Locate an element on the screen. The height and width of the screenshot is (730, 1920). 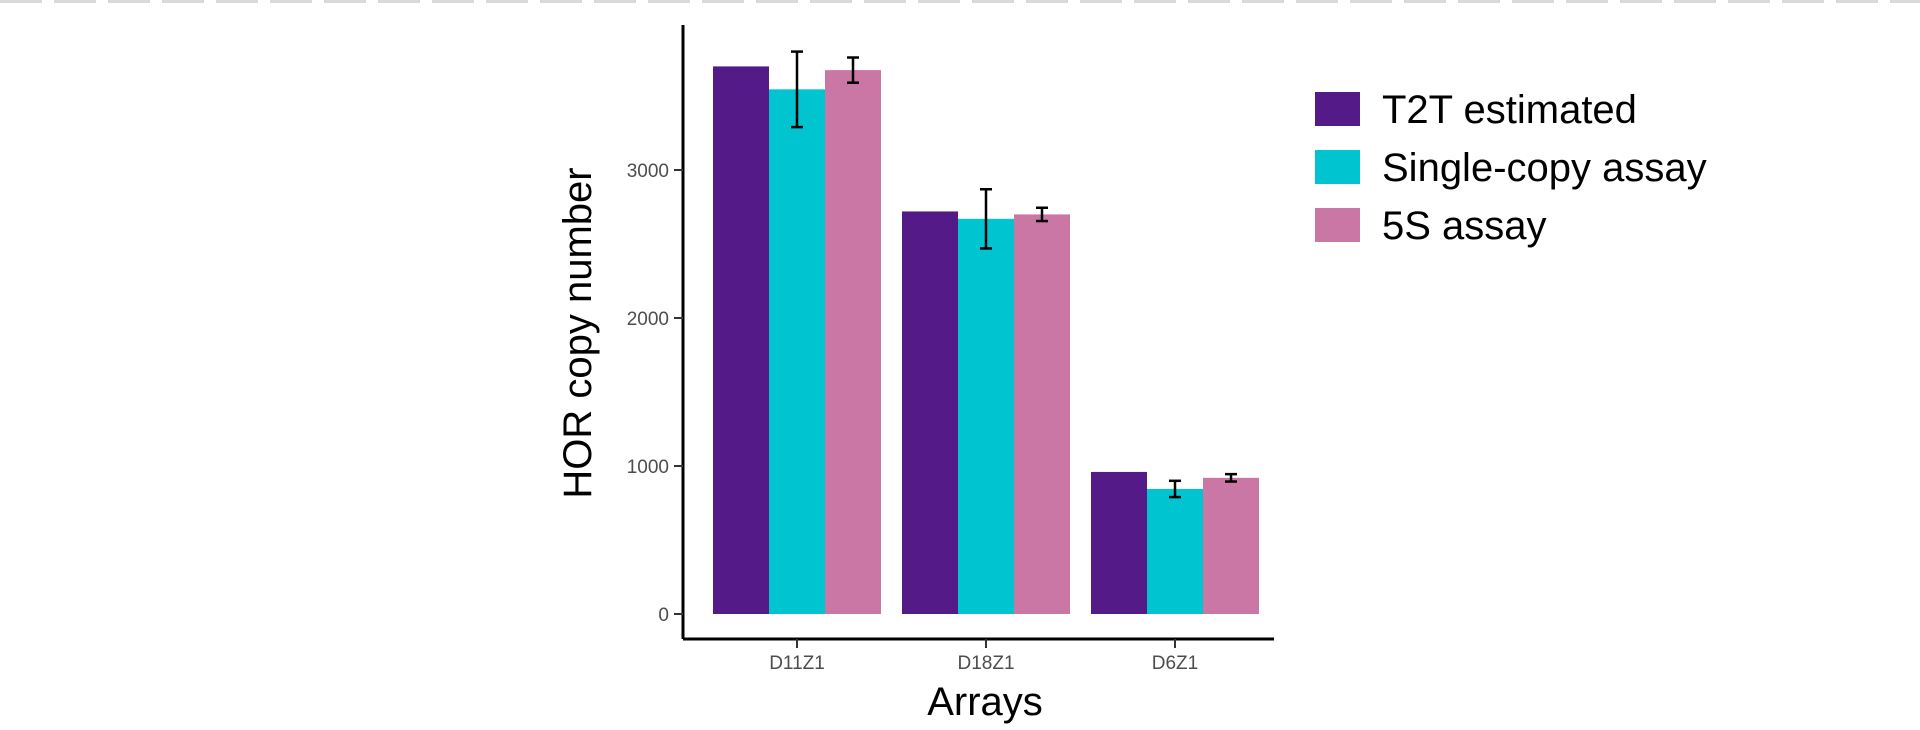
legend-item: 5S assay is located at coordinates (1431, 226).